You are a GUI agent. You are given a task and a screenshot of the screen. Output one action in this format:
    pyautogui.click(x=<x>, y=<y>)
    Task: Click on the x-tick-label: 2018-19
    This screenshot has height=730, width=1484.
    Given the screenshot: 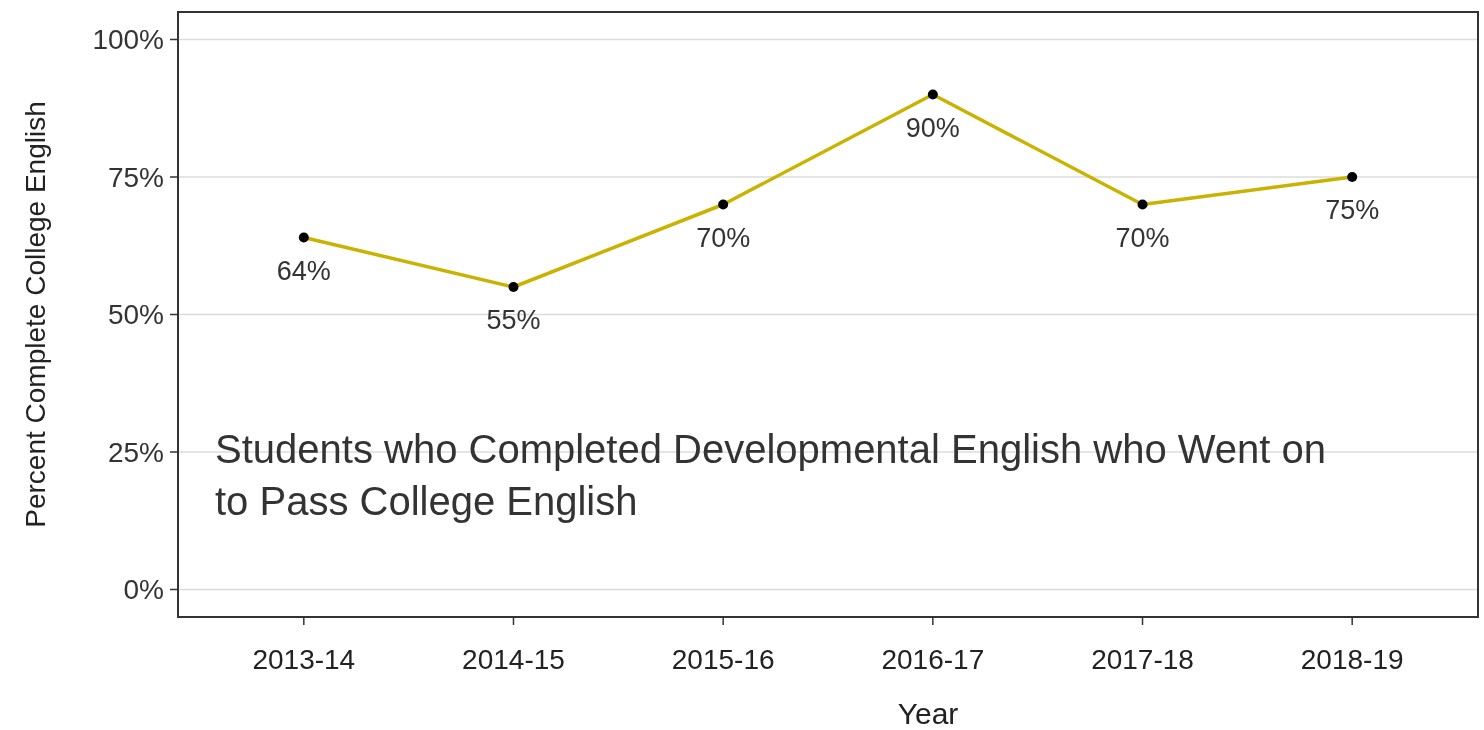 What is the action you would take?
    pyautogui.click(x=1352, y=659)
    